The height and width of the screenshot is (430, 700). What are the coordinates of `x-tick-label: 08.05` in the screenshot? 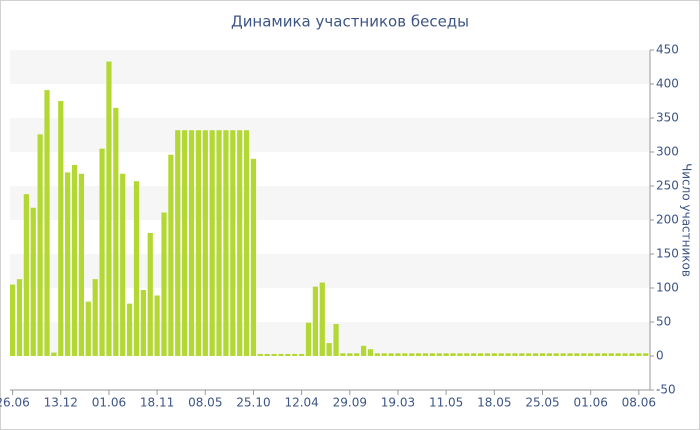 It's located at (205, 403).